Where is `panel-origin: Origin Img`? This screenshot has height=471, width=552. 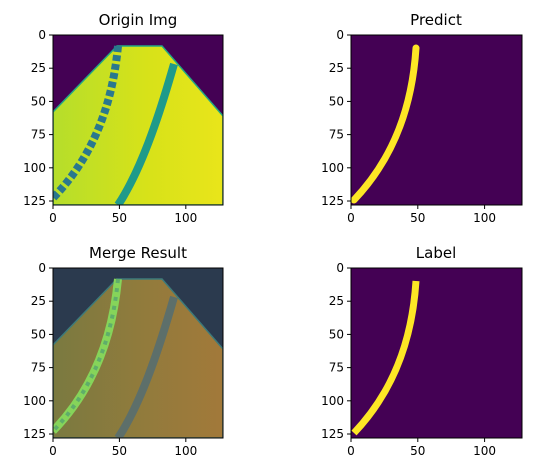 panel-origin: Origin Img is located at coordinates (138, 108).